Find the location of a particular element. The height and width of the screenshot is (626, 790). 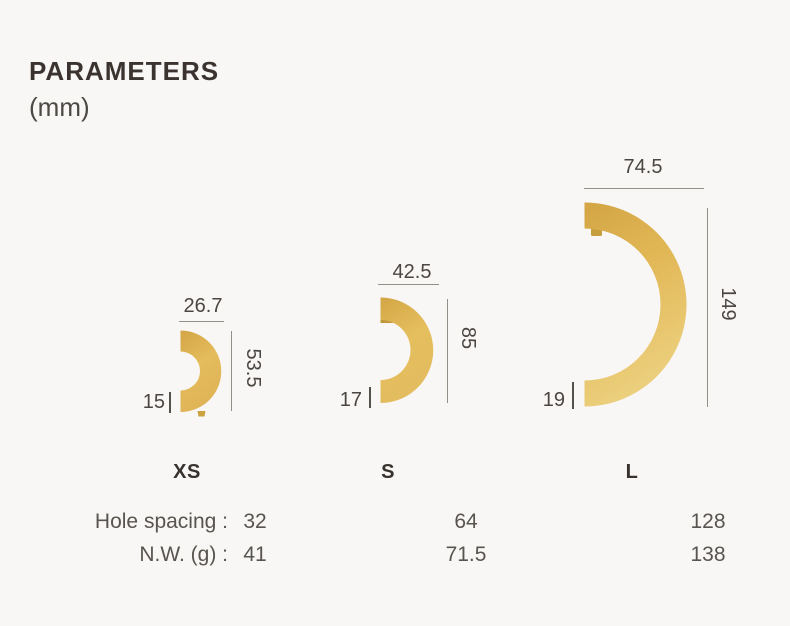

l-width-dimension: 74.5 is located at coordinates (643, 167).